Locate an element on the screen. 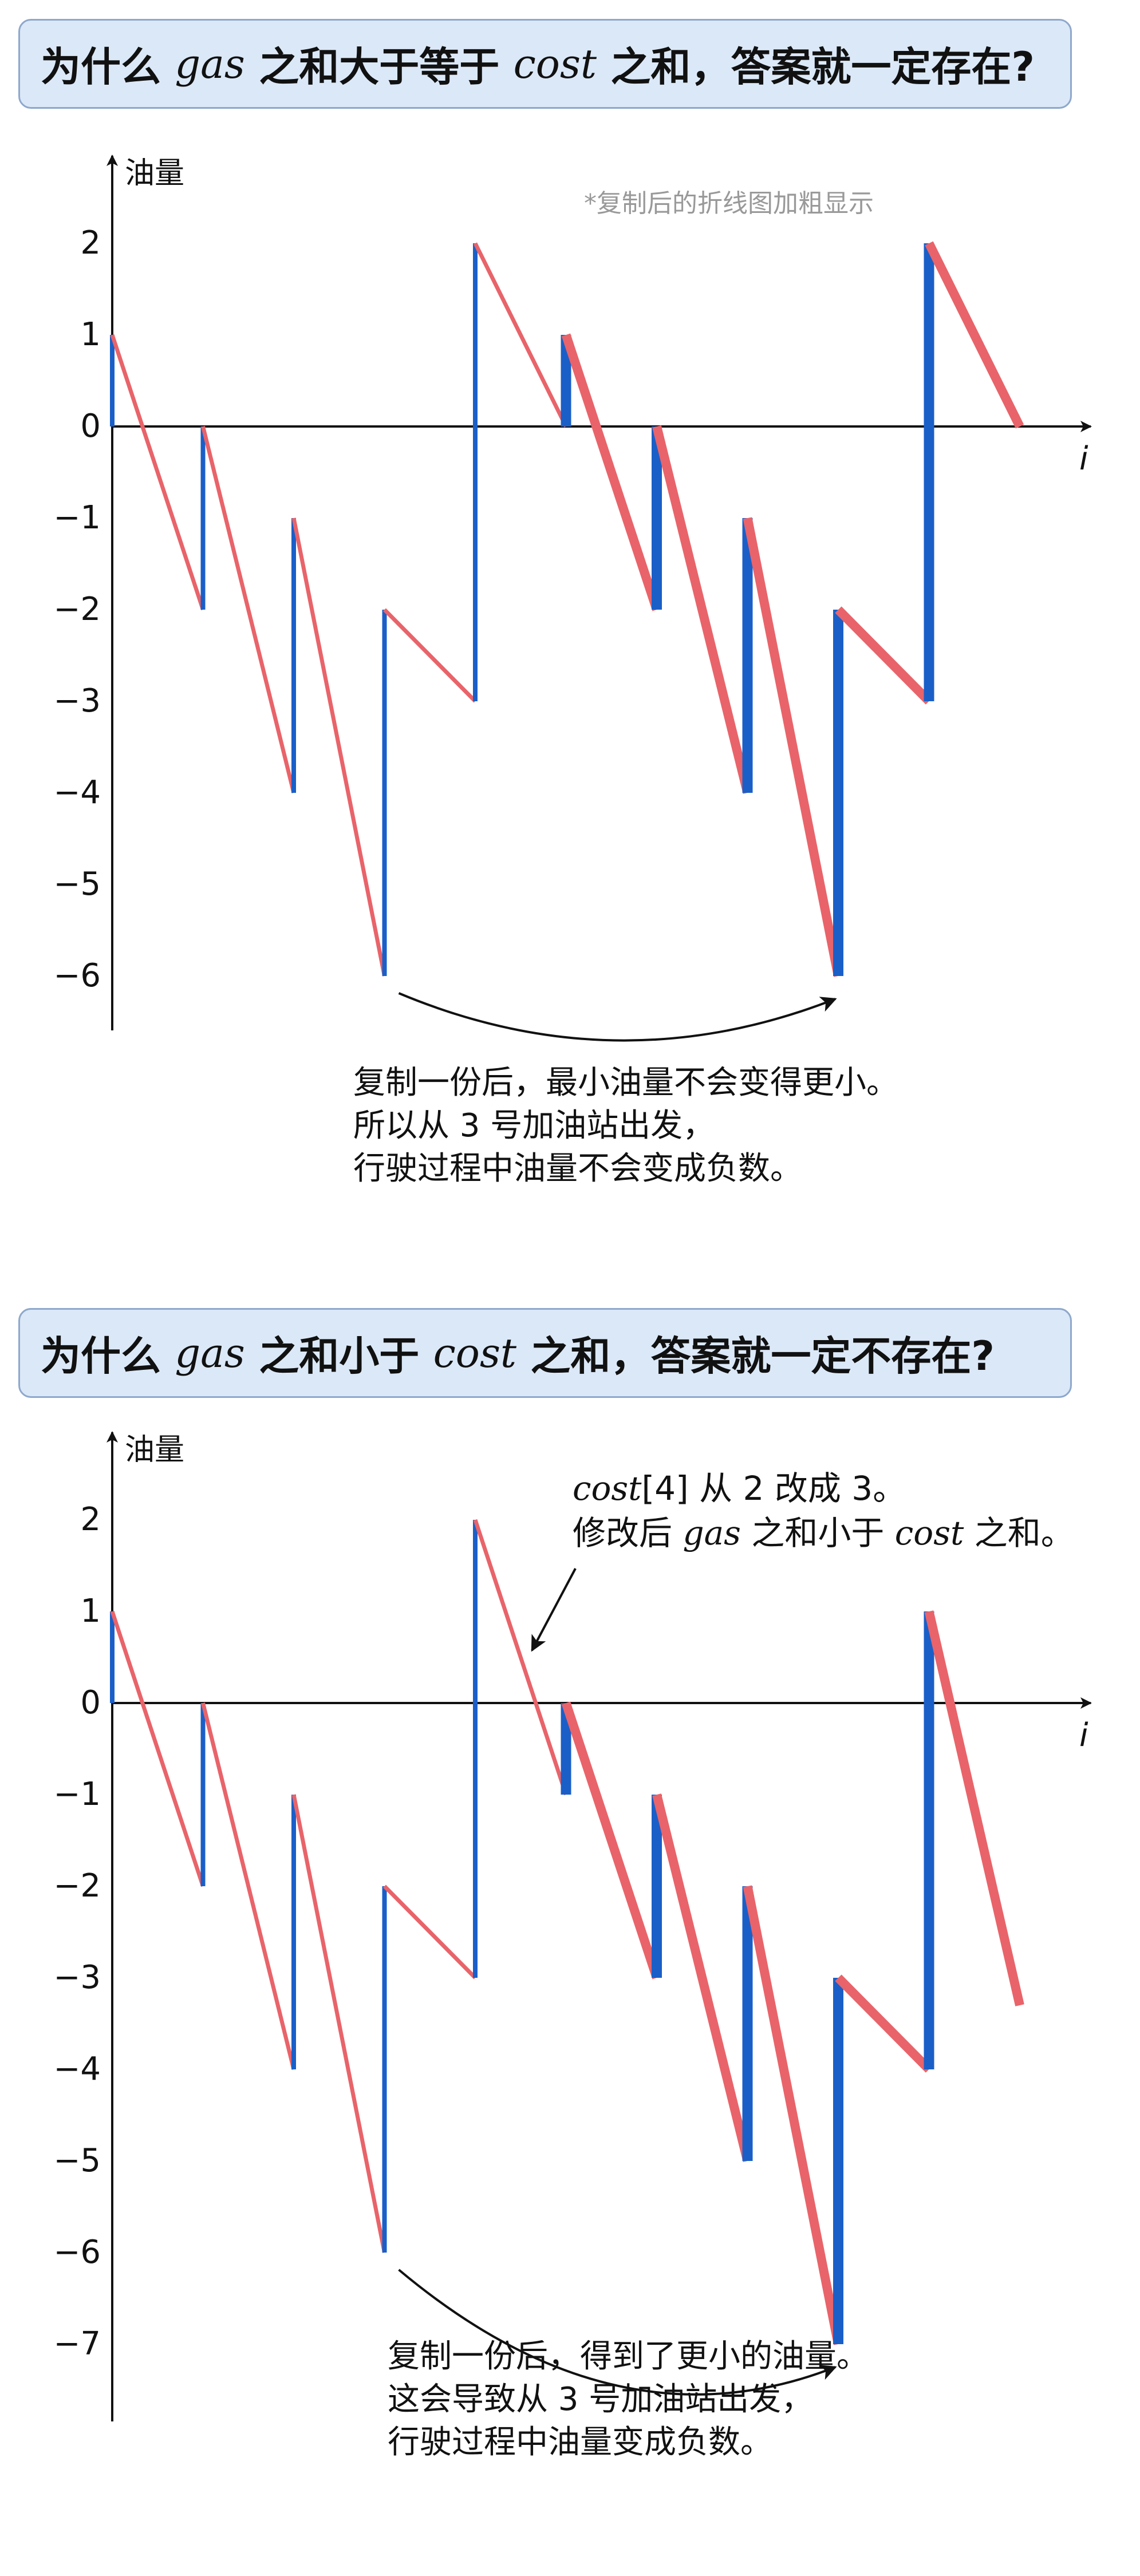 The image size is (1140, 2576). panel1-title-gas: gas is located at coordinates (210, 64).